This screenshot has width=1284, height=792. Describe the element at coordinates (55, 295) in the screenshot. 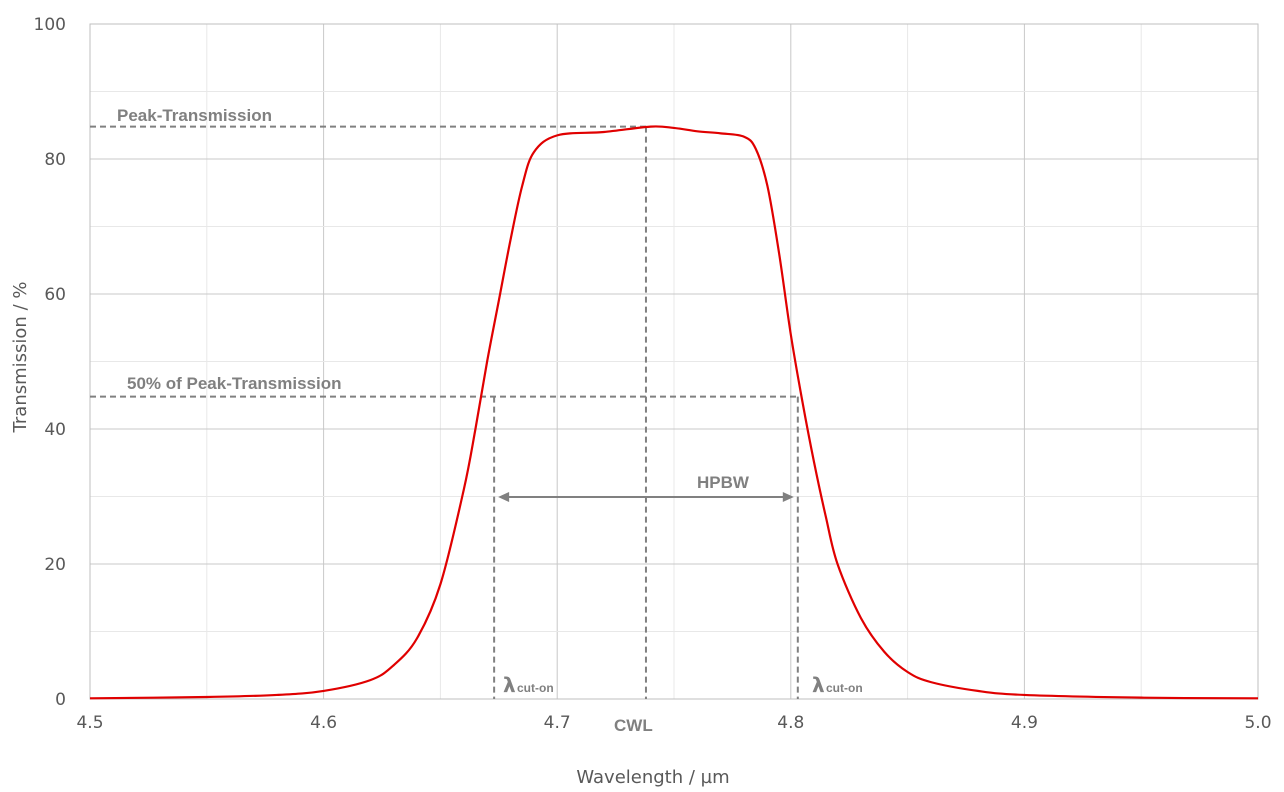

I see `y-tick-label: 60` at that location.